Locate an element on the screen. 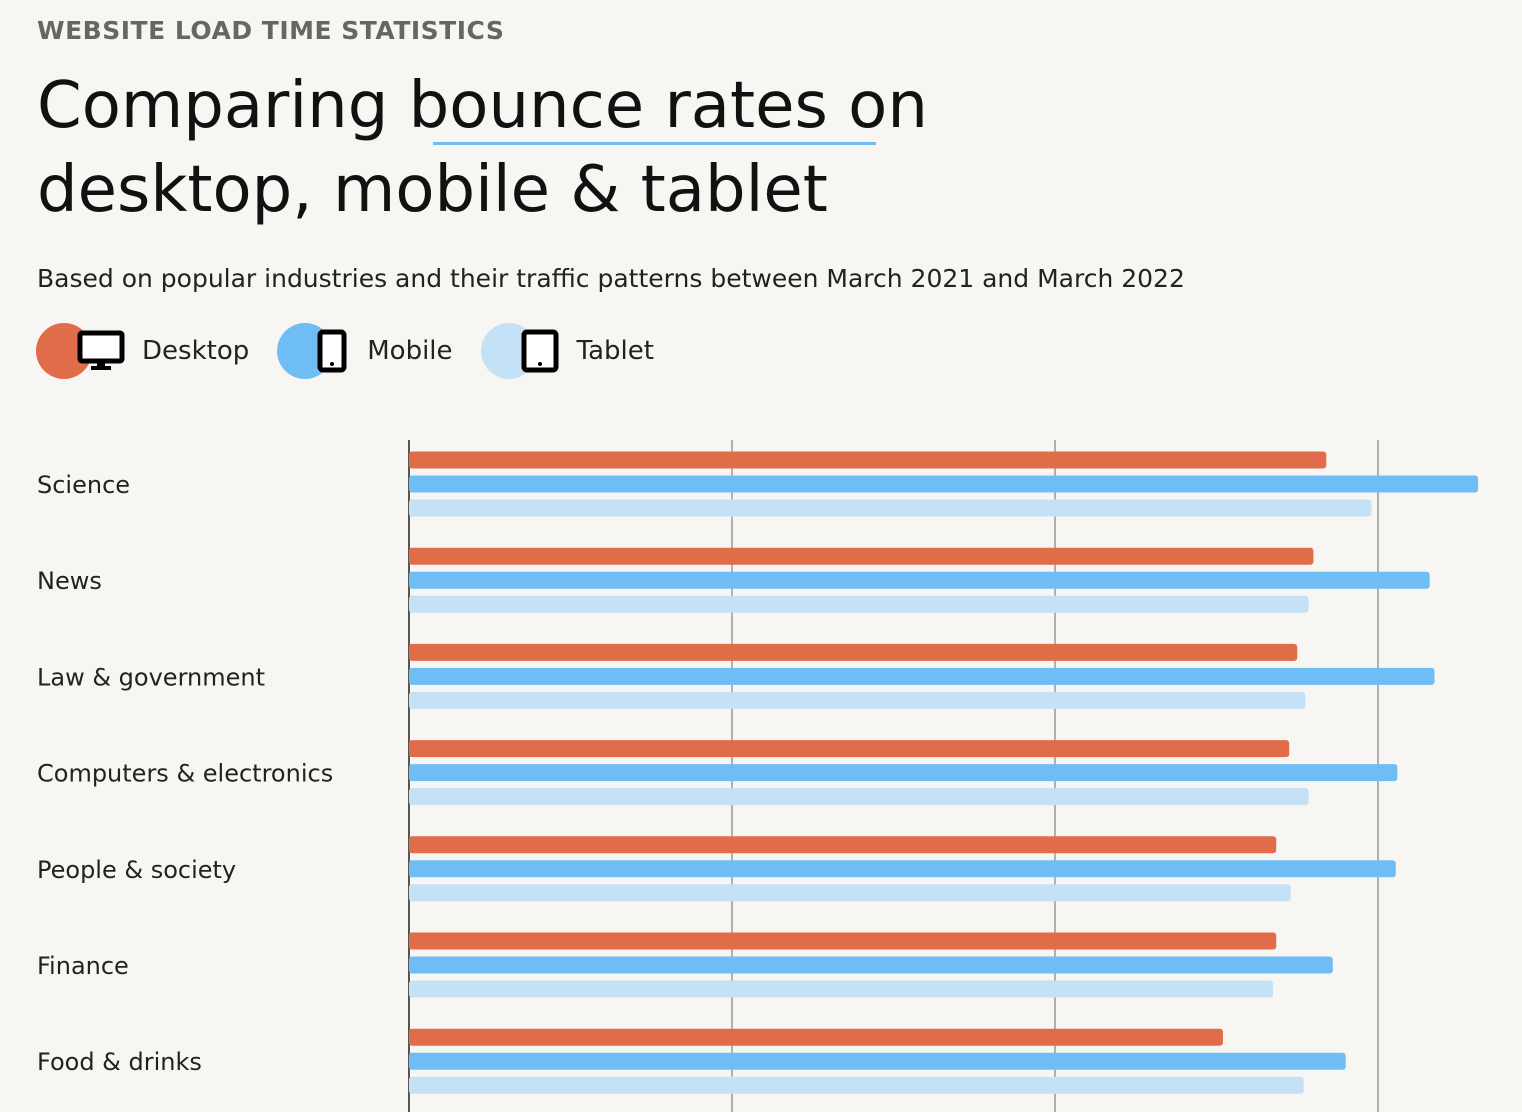 This screenshot has width=1522, height=1112. legend-label: Tablet is located at coordinates (615, 351).